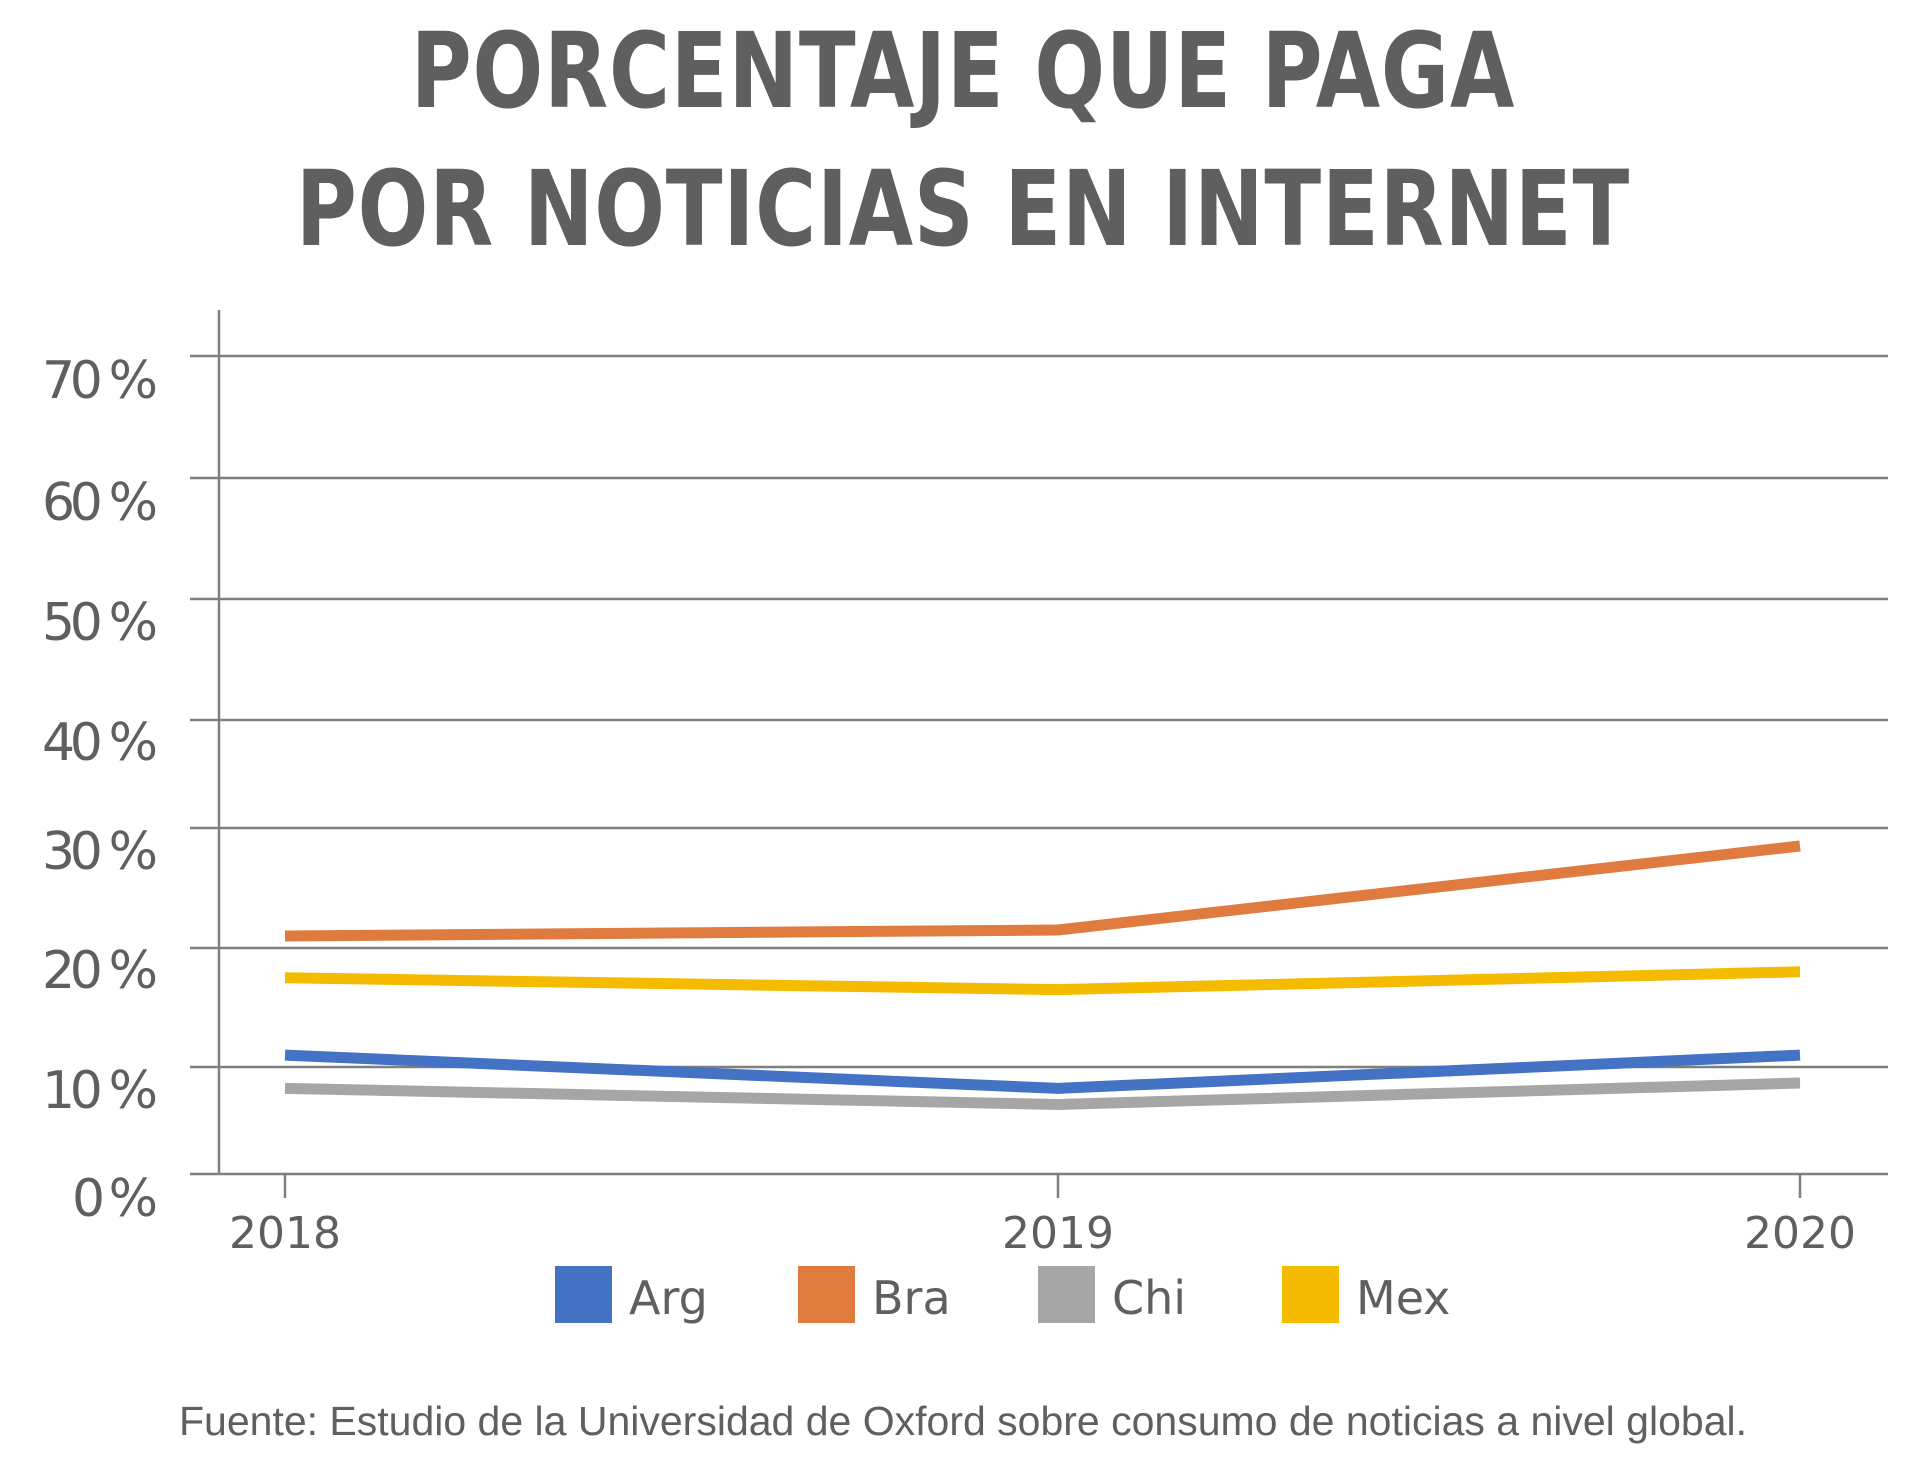  I want to click on series-line-chi, so click(1042, 1093).